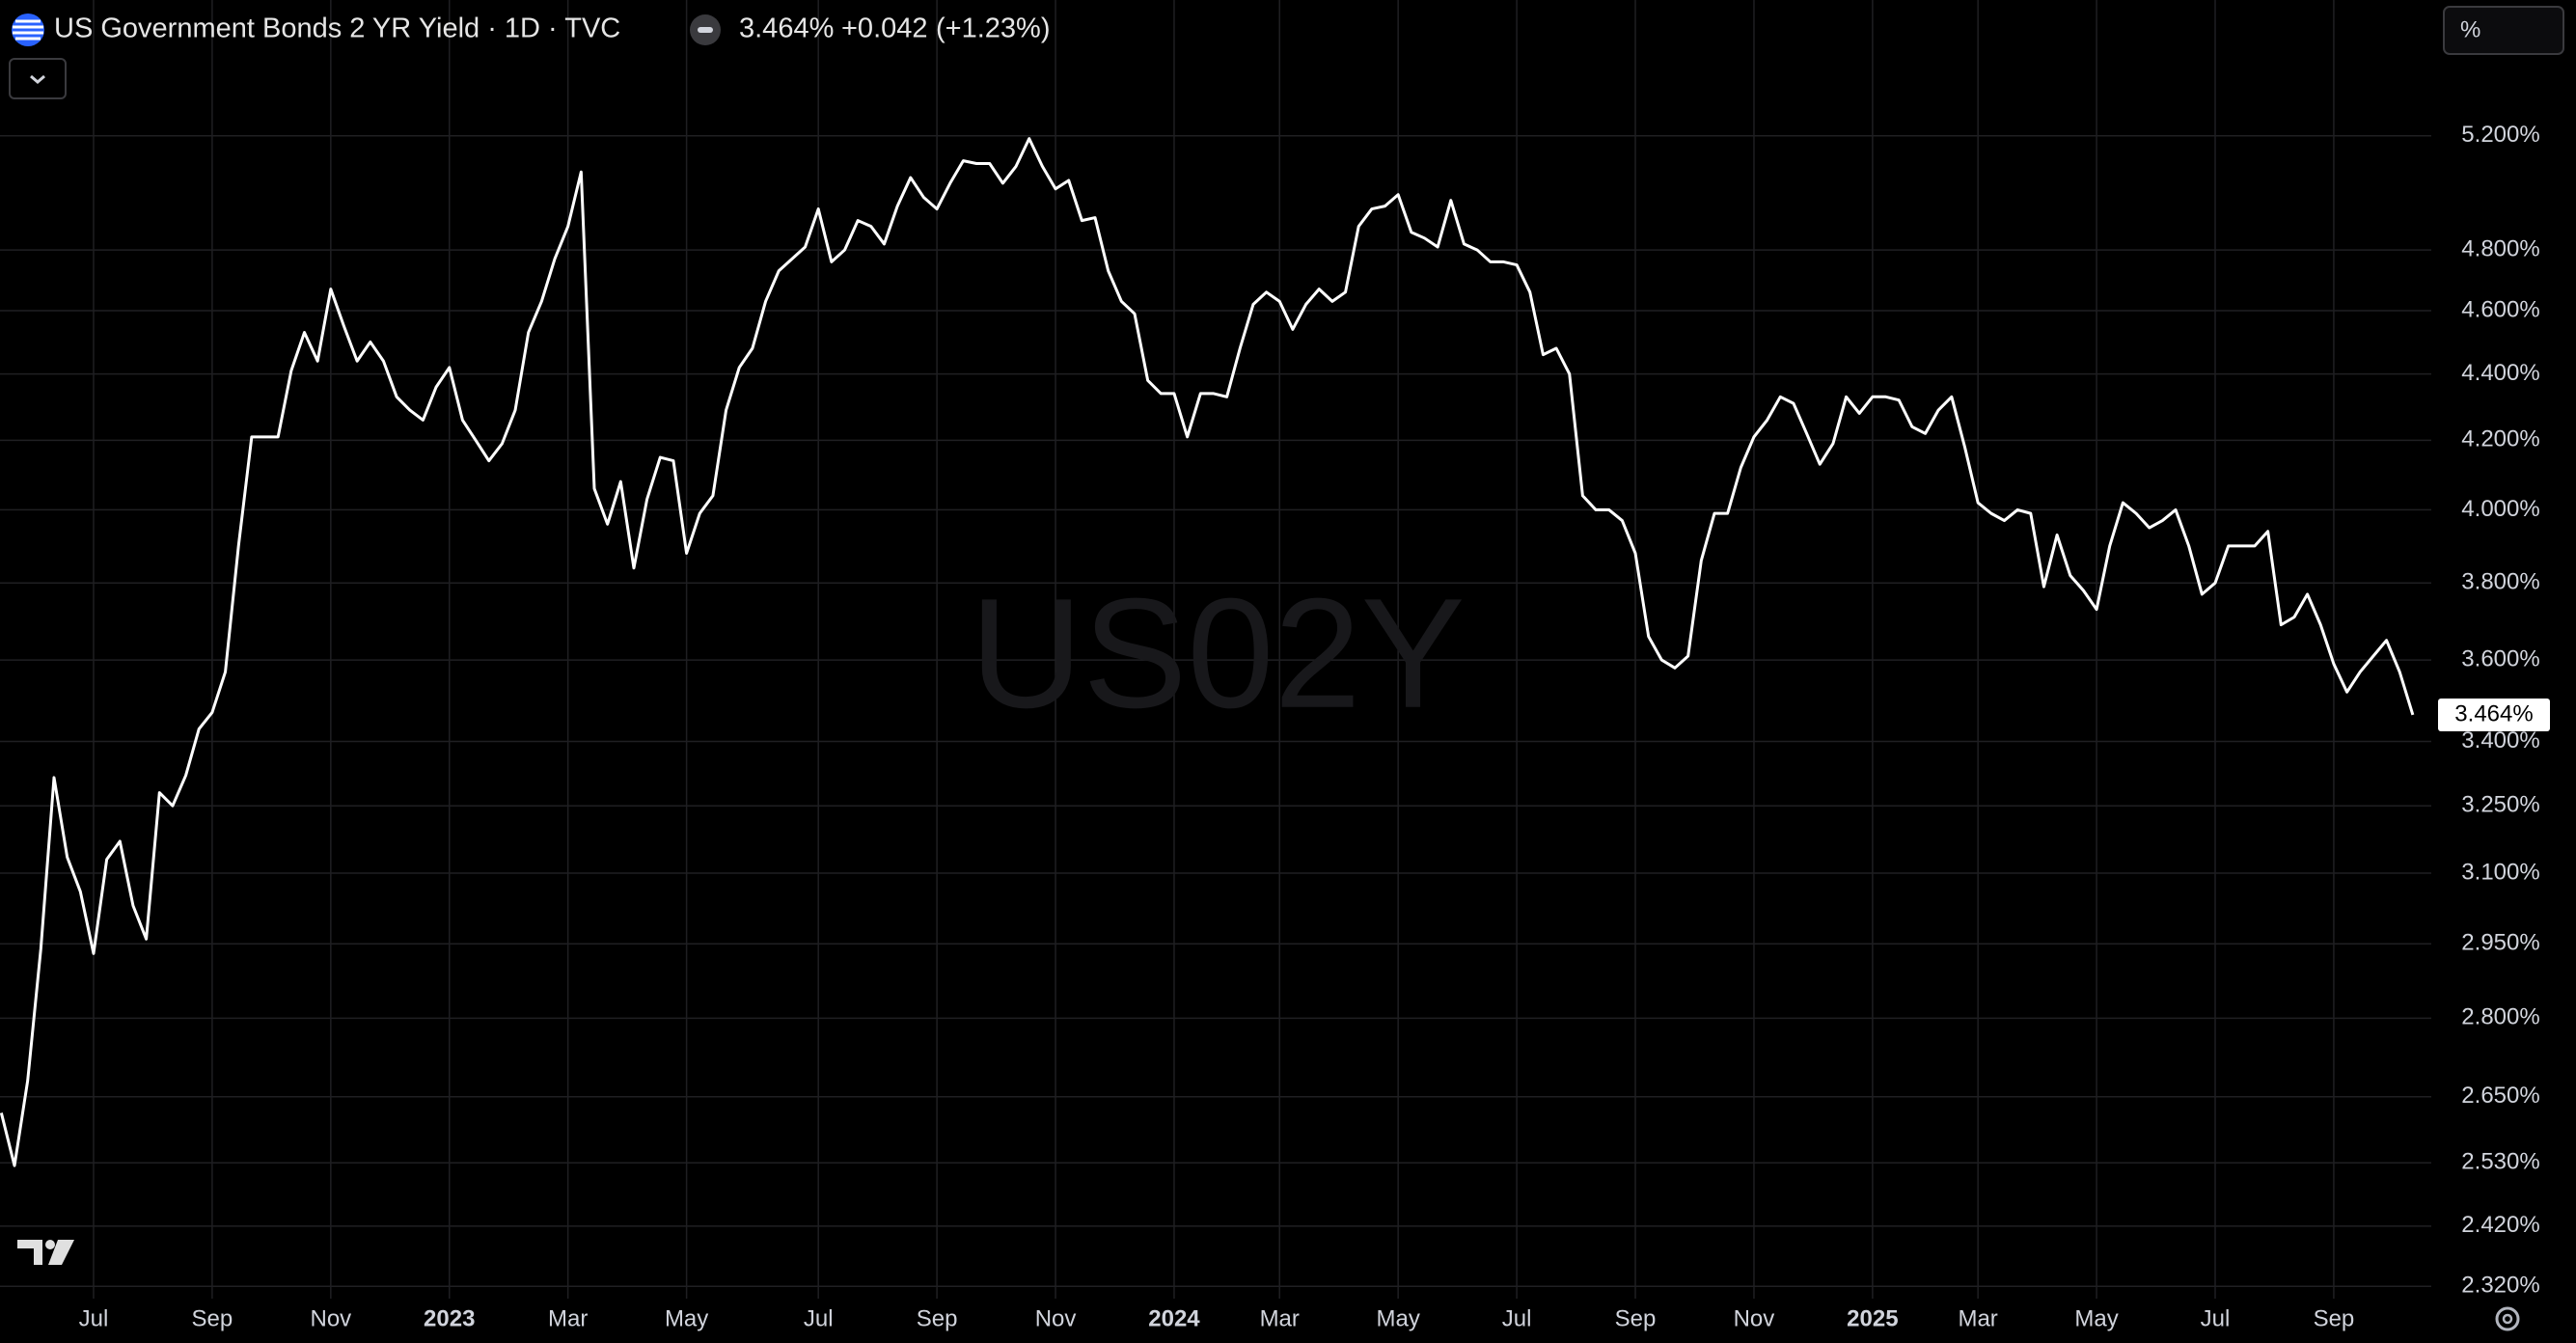 This screenshot has height=1343, width=2576. I want to click on gear-icon, so click(2508, 1318).